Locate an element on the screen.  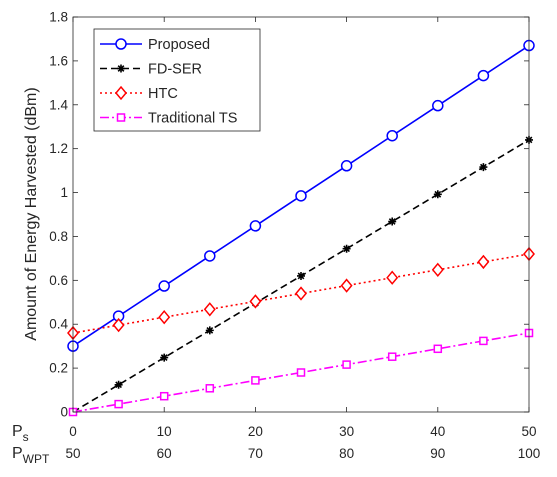
legend: Proposed FD-SER HTC Traditional TS is located at coordinates (177, 80).